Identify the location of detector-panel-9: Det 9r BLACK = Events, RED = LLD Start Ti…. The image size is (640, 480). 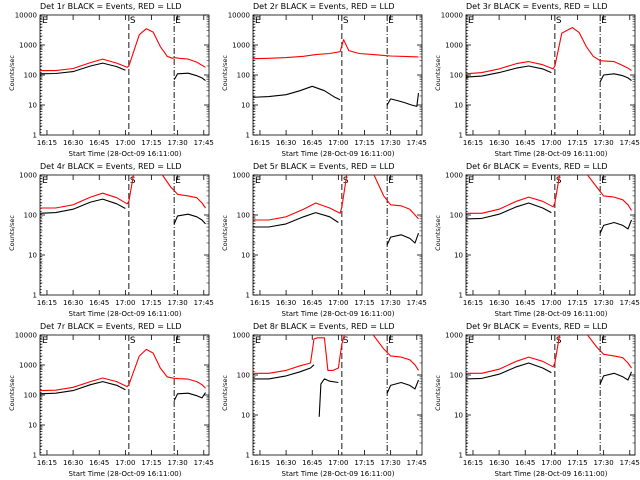
(533, 400).